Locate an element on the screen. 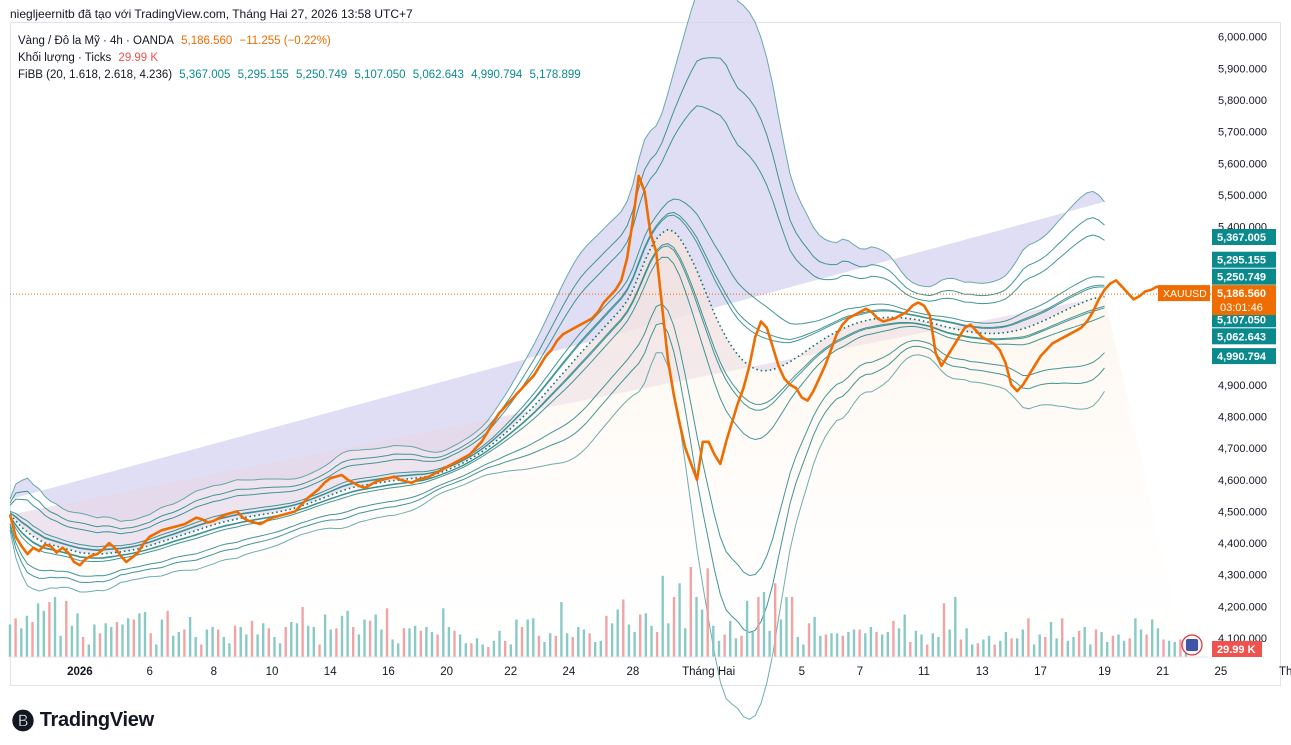 The height and width of the screenshot is (745, 1291). y-tick-label: 4,400.000 is located at coordinates (1242, 544).